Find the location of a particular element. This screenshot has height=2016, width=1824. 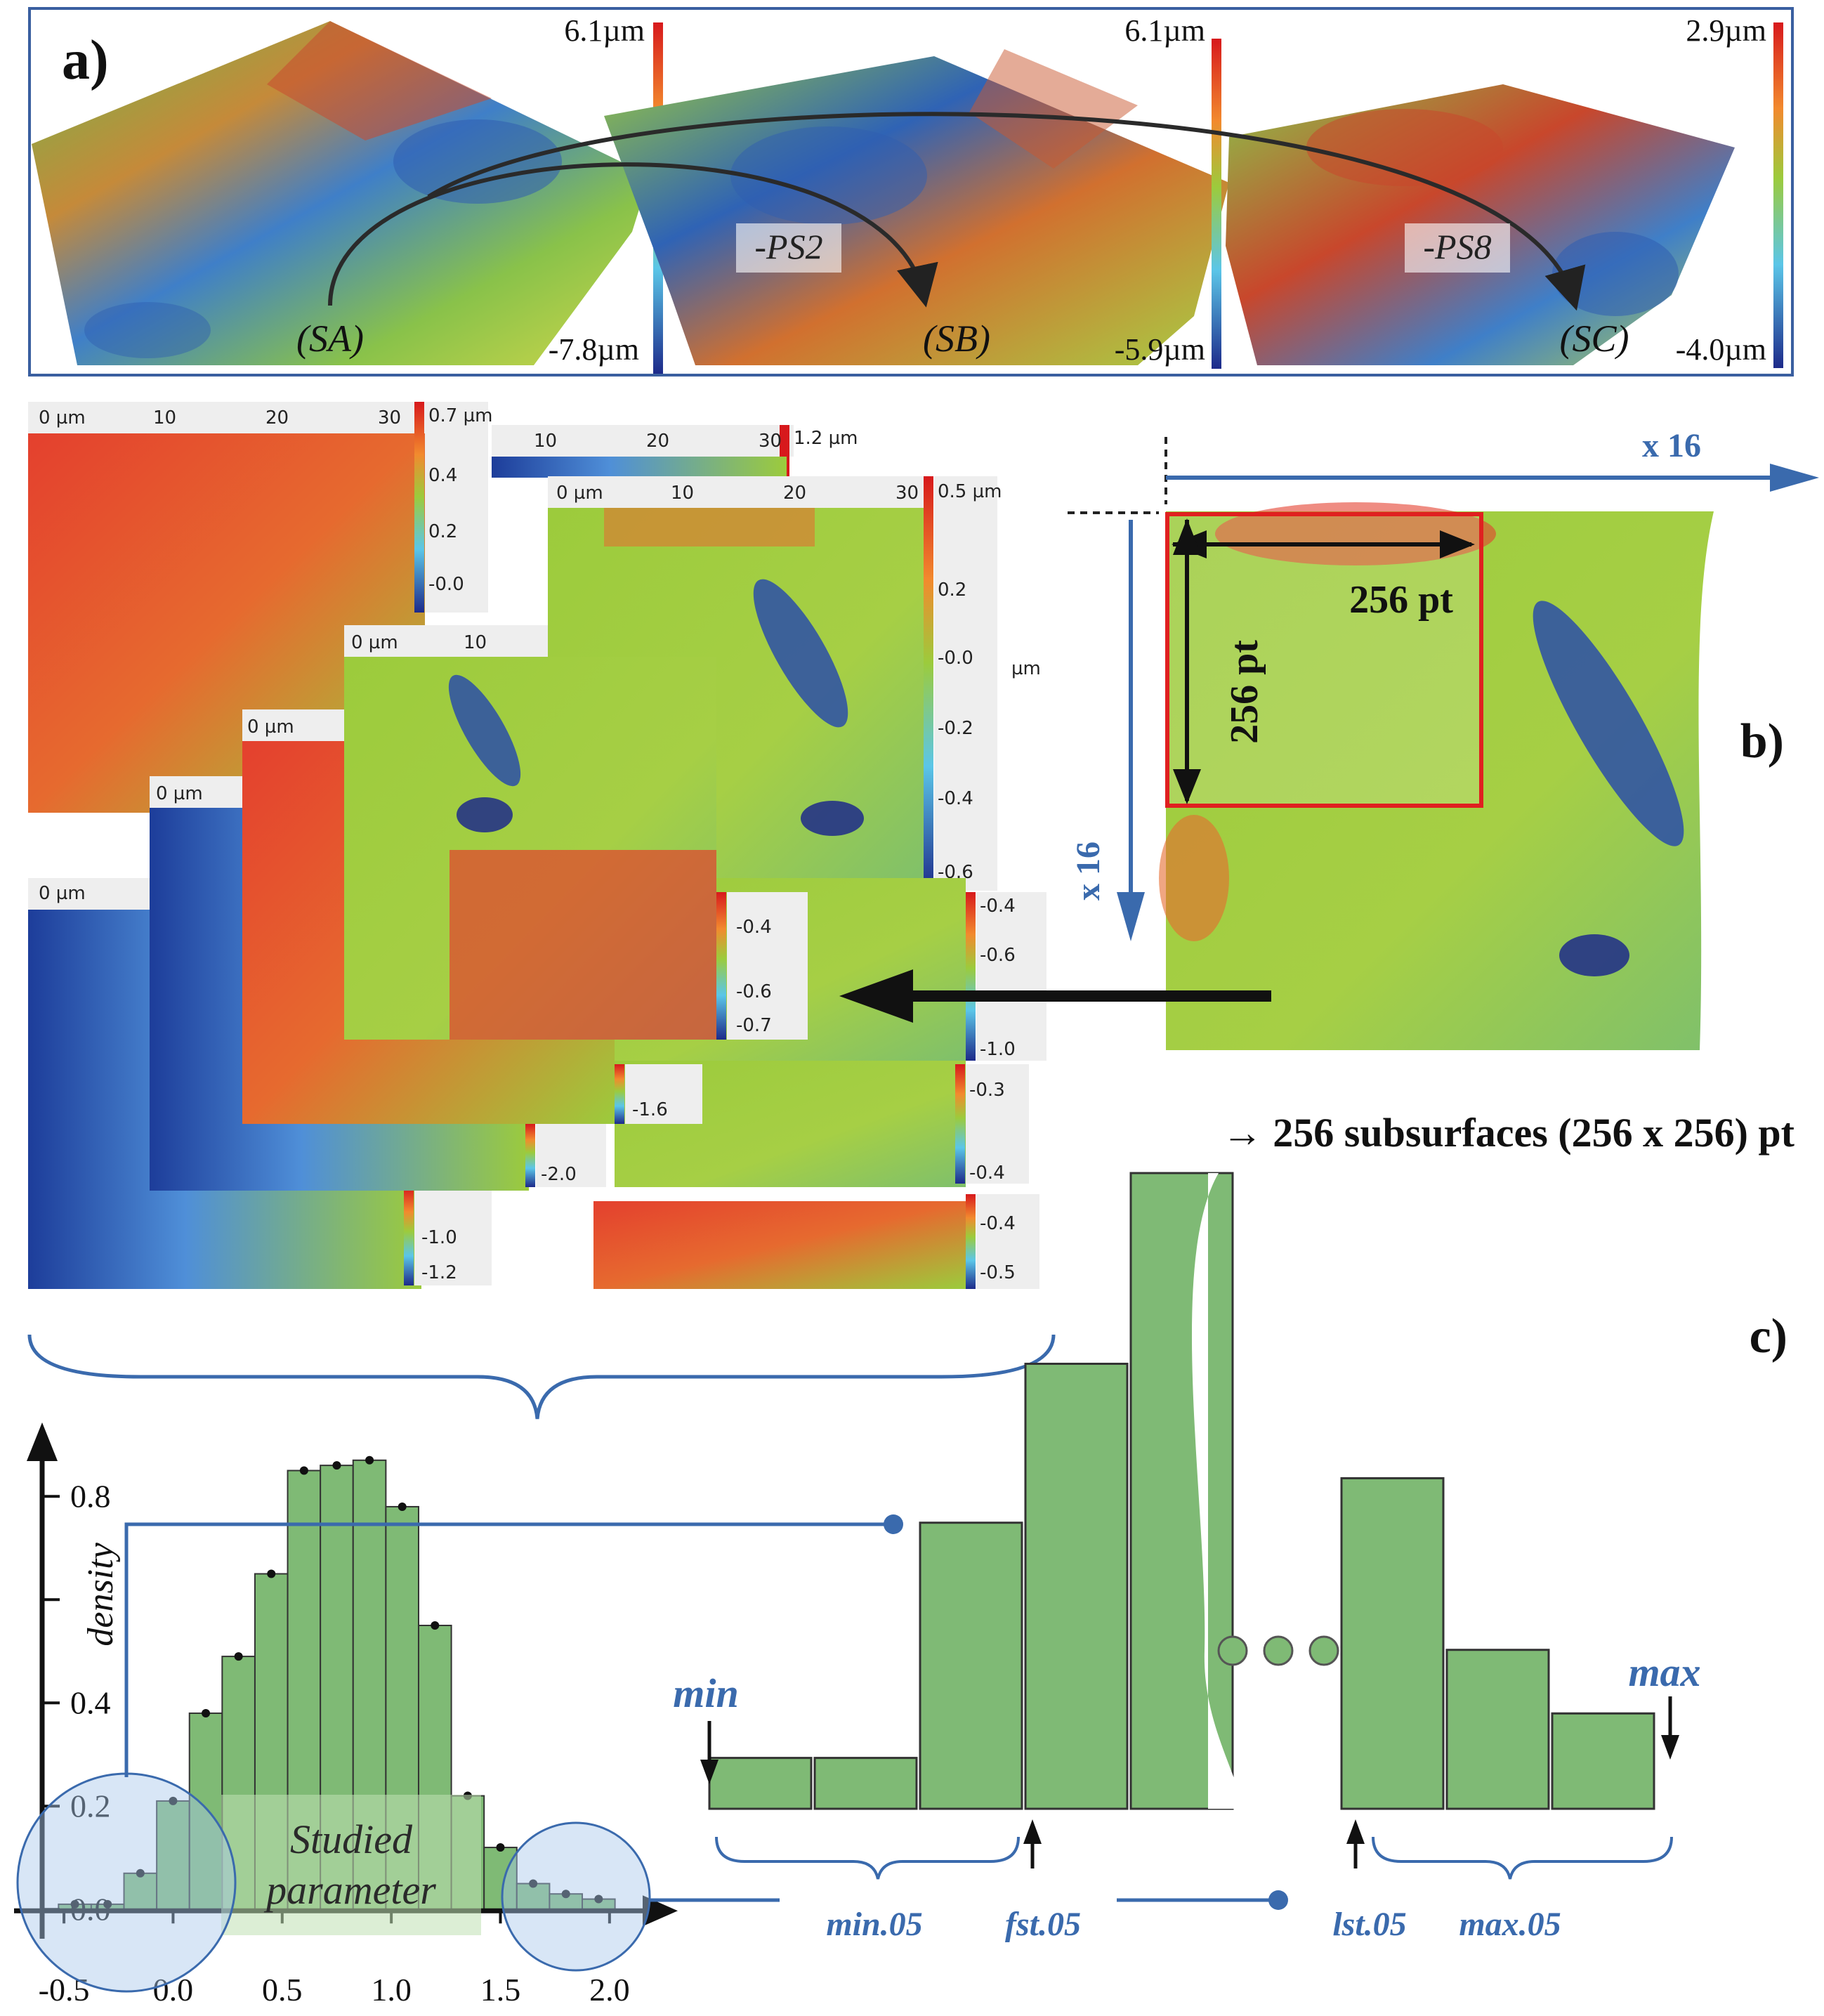

width-label: 256 pt is located at coordinates (1401, 600).